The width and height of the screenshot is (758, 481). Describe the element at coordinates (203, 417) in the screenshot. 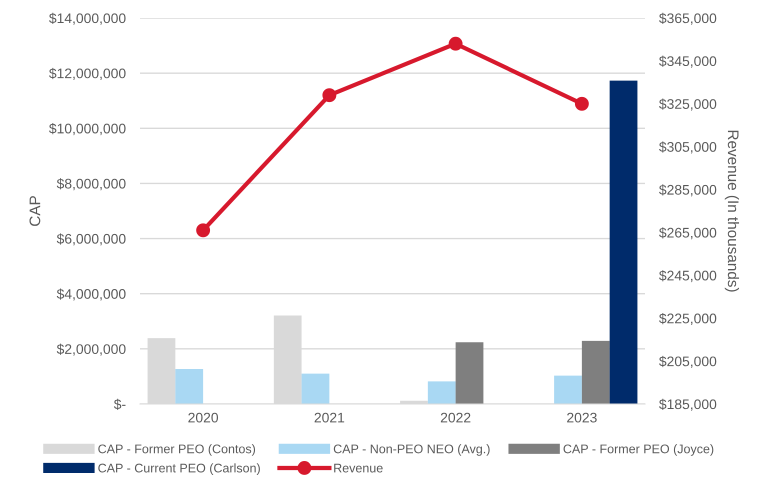

I see `x-tick-label: 2020` at that location.